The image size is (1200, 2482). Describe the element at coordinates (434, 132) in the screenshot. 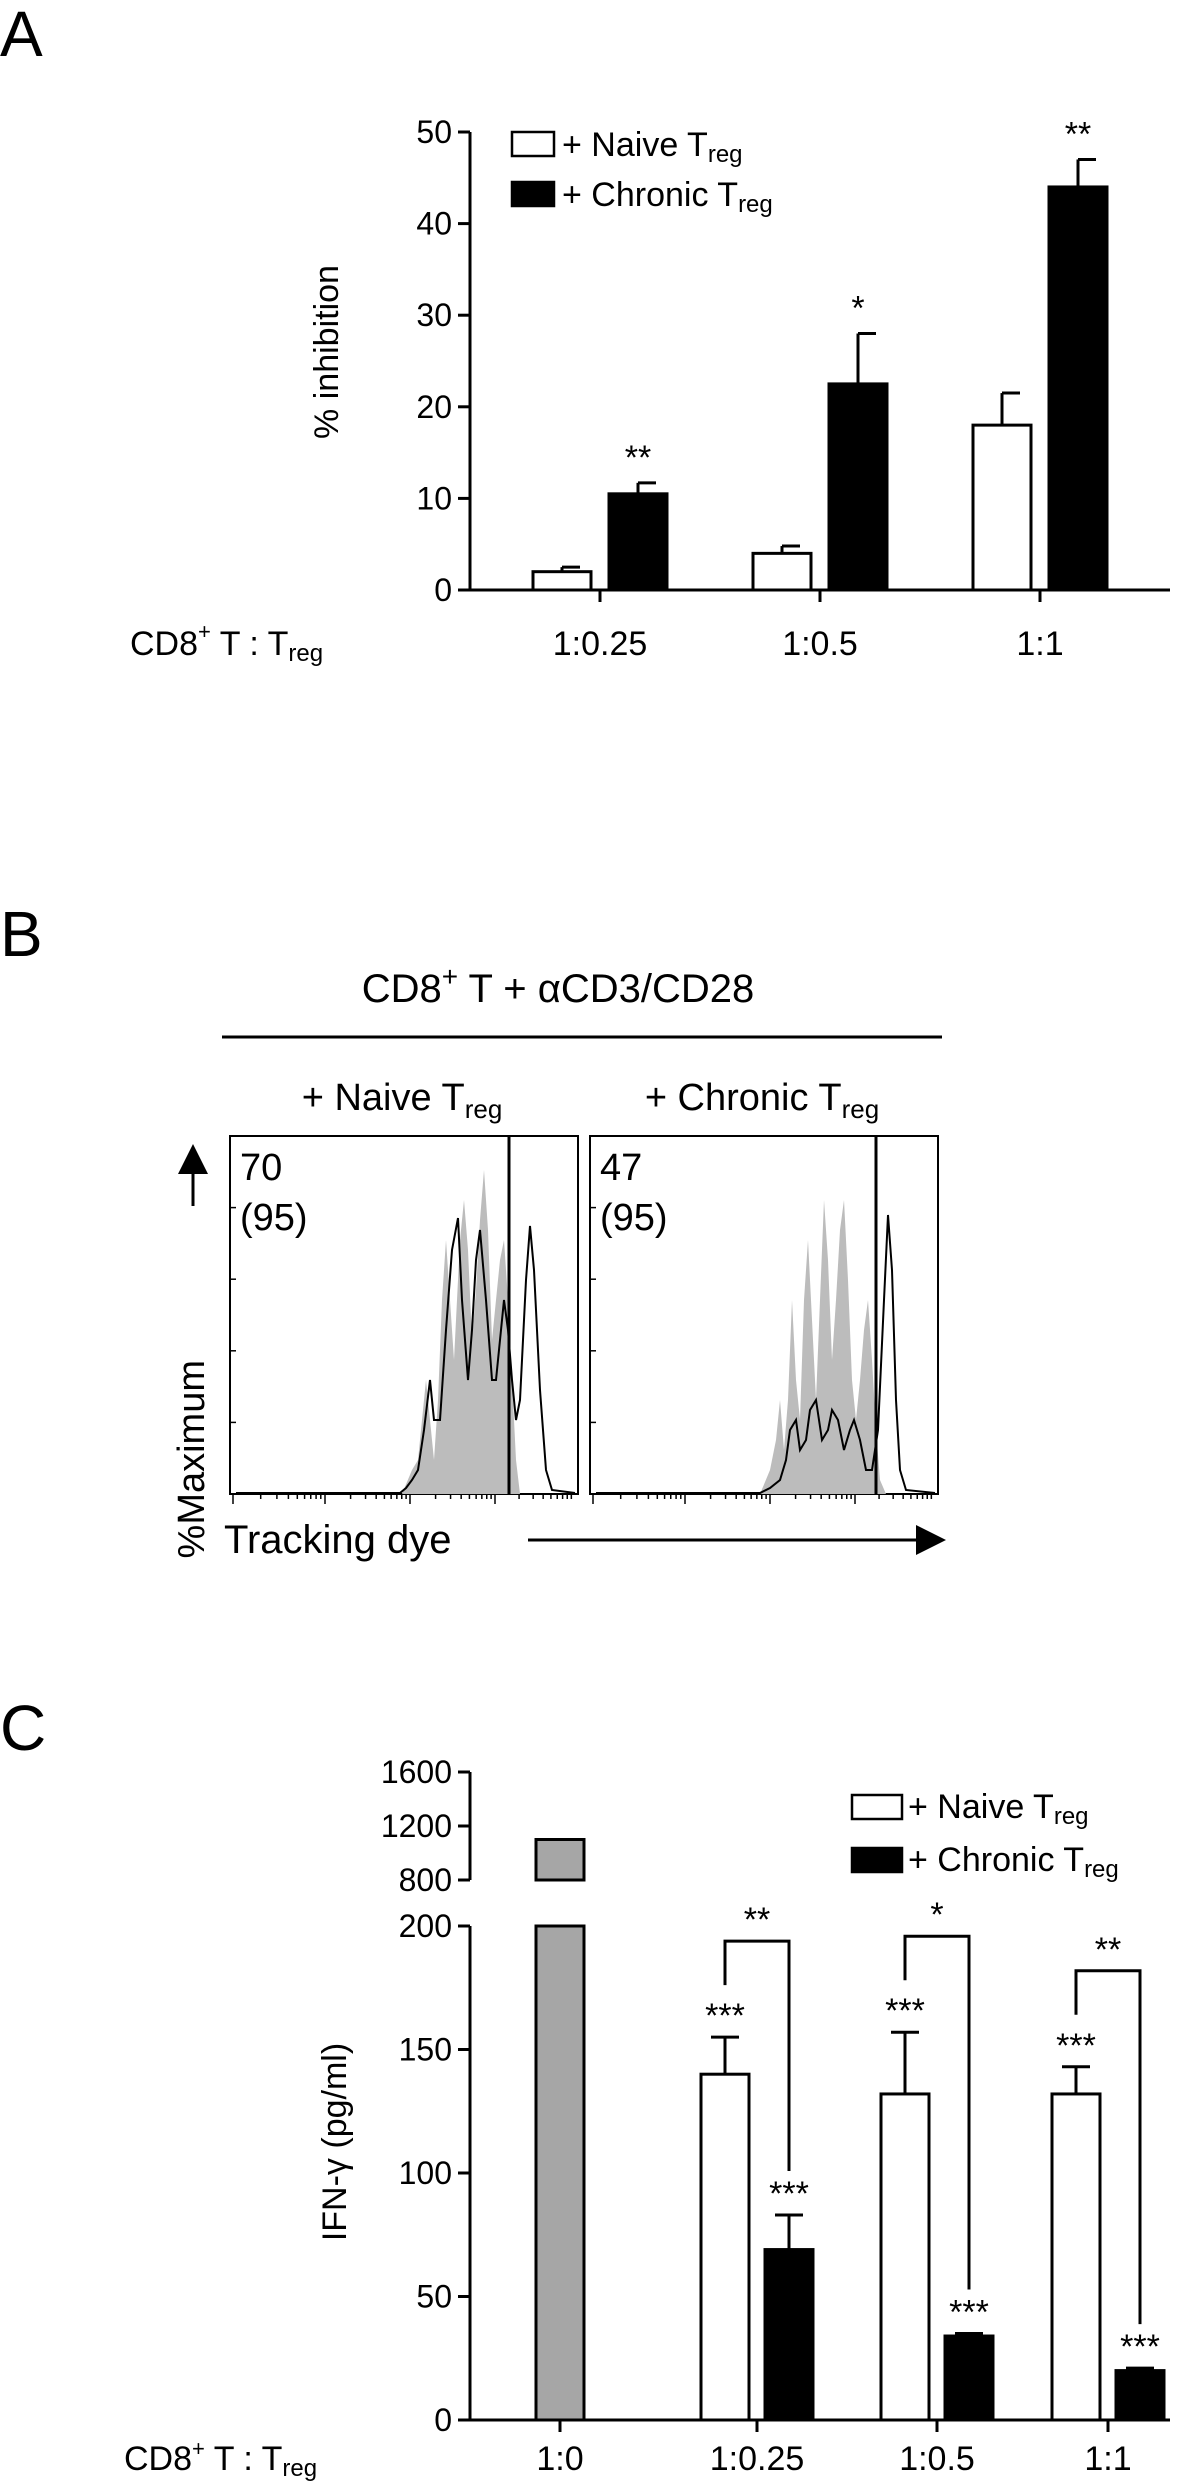

I see `chart-a-ytick-label: 50` at that location.